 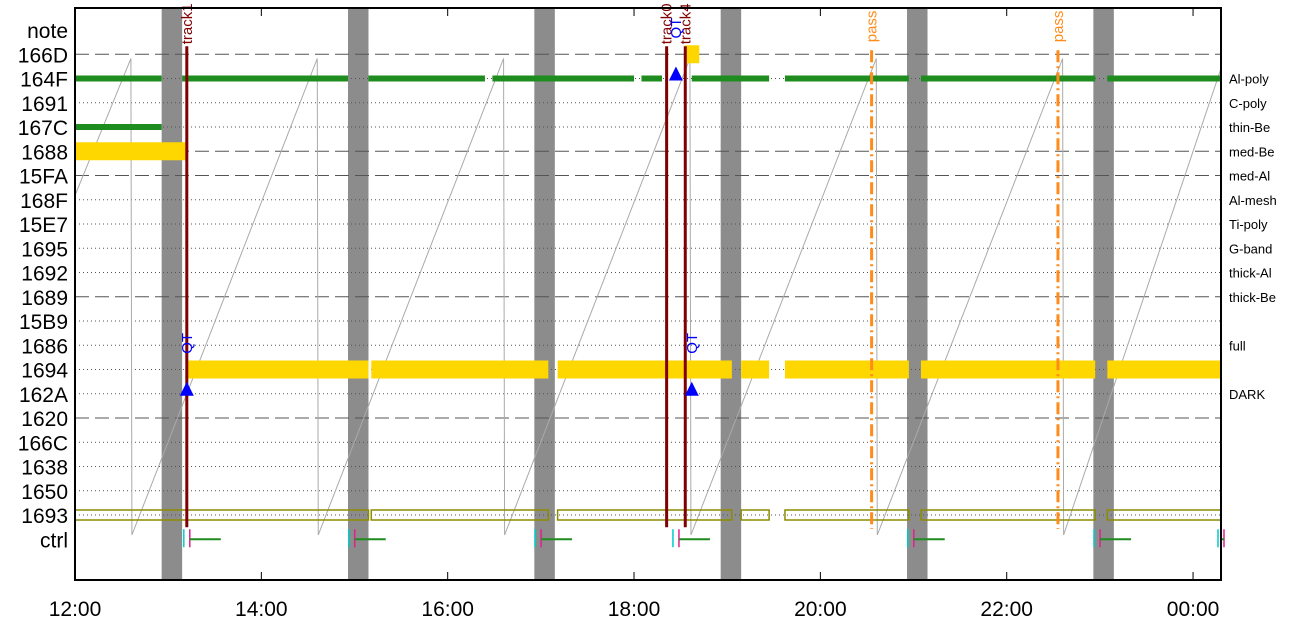 What do you see at coordinates (44, 492) in the screenshot?
I see `row-label-1650: 1650` at bounding box center [44, 492].